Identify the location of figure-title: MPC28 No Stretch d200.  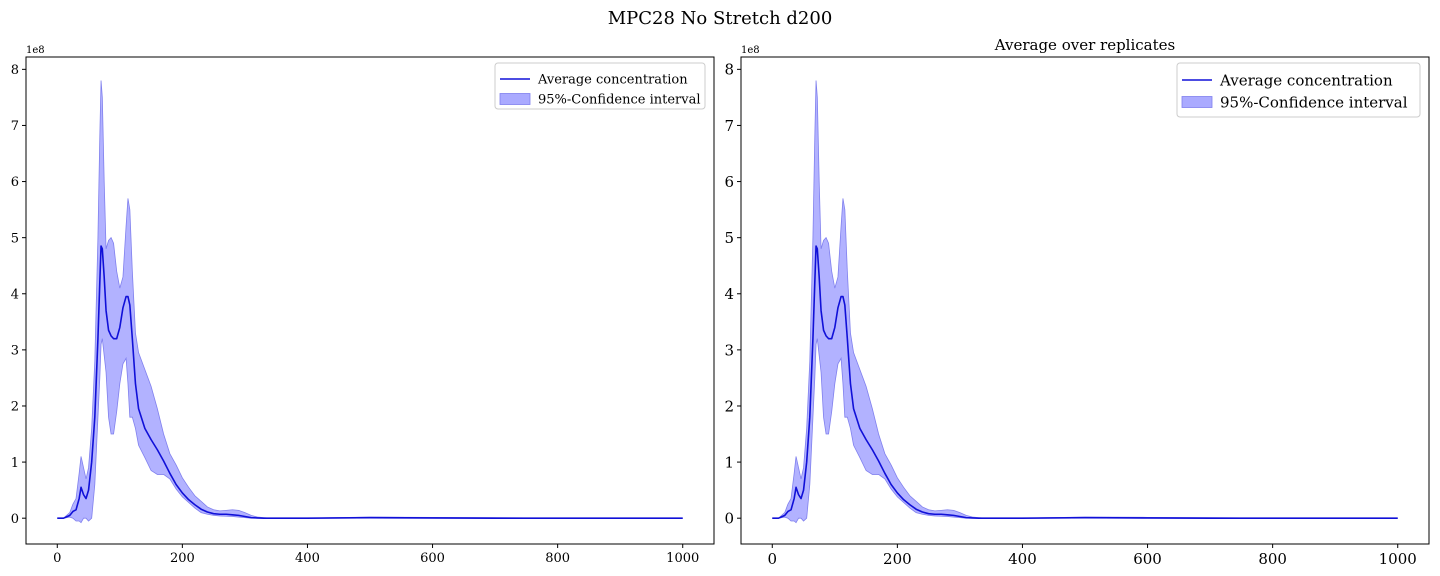
(720, 18).